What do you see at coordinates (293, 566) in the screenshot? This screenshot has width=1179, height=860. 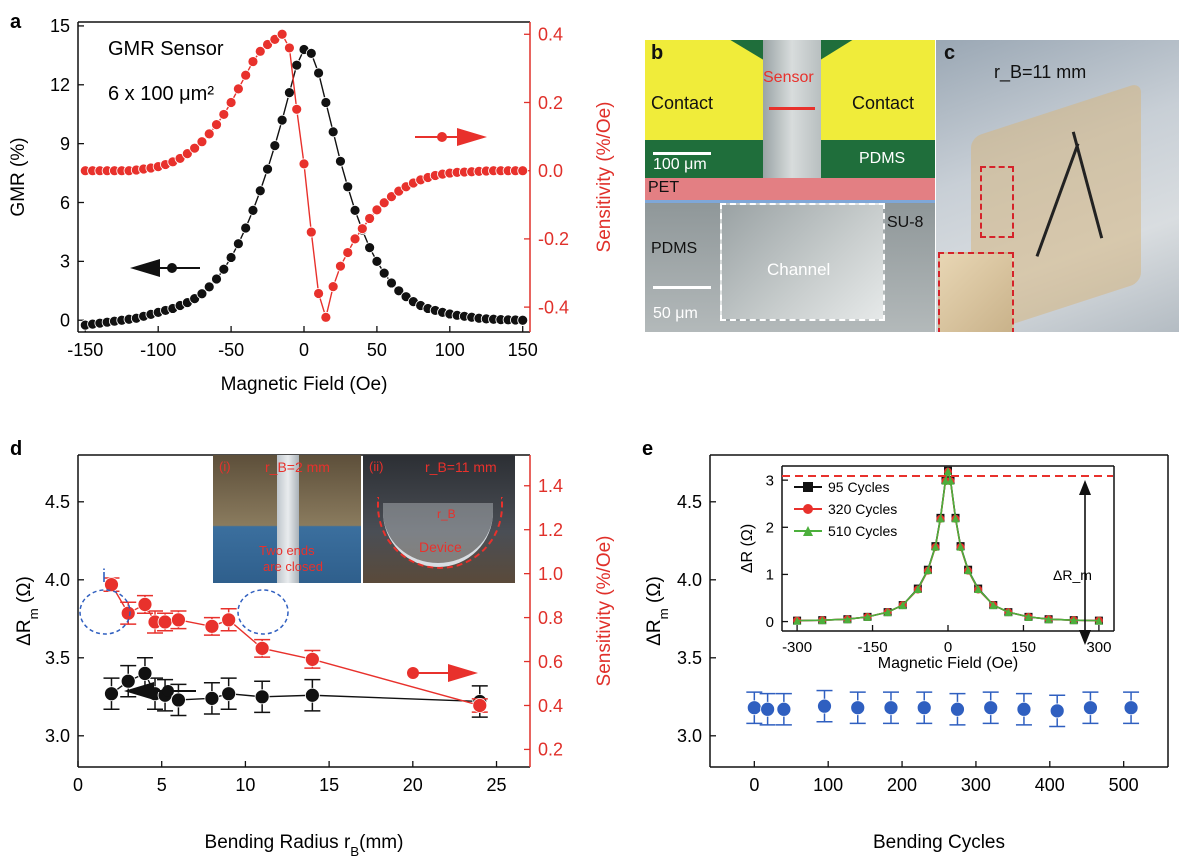 I see `photo-inset-d-i-note2: are closed` at bounding box center [293, 566].